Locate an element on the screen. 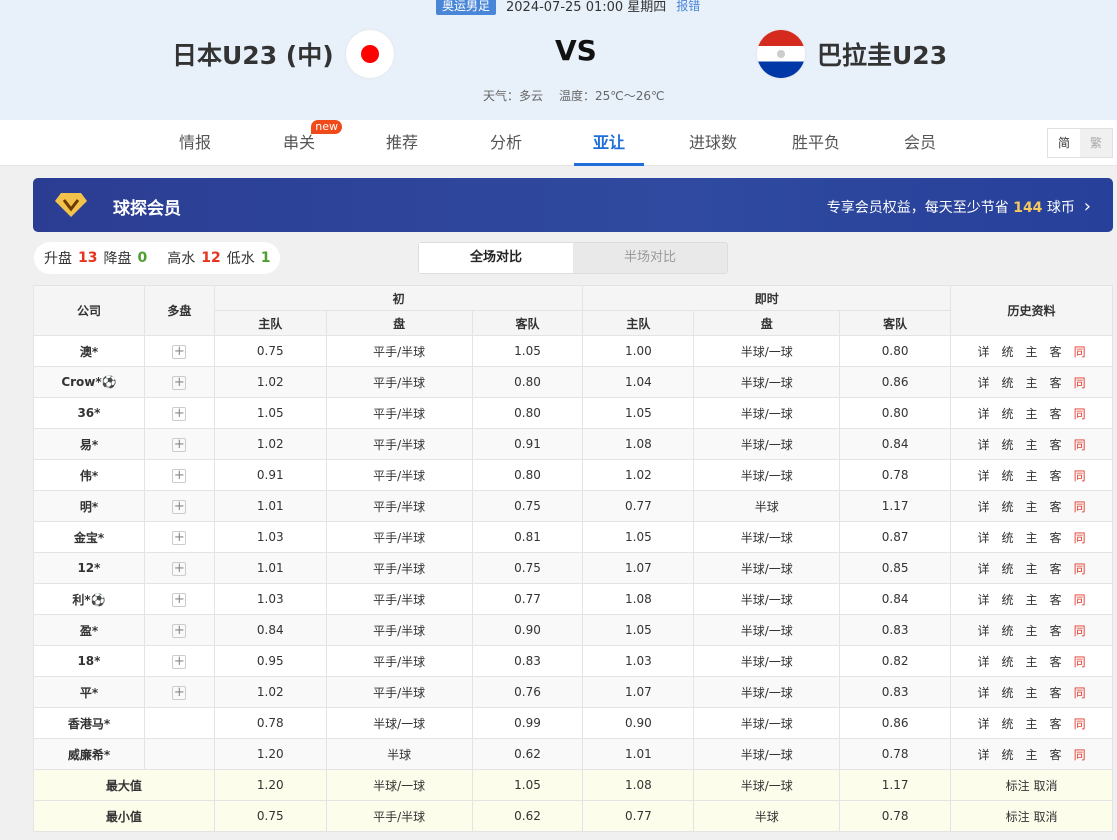 The width and height of the screenshot is (1117, 840). full-time-tab: 全场对比 is located at coordinates (496, 258).